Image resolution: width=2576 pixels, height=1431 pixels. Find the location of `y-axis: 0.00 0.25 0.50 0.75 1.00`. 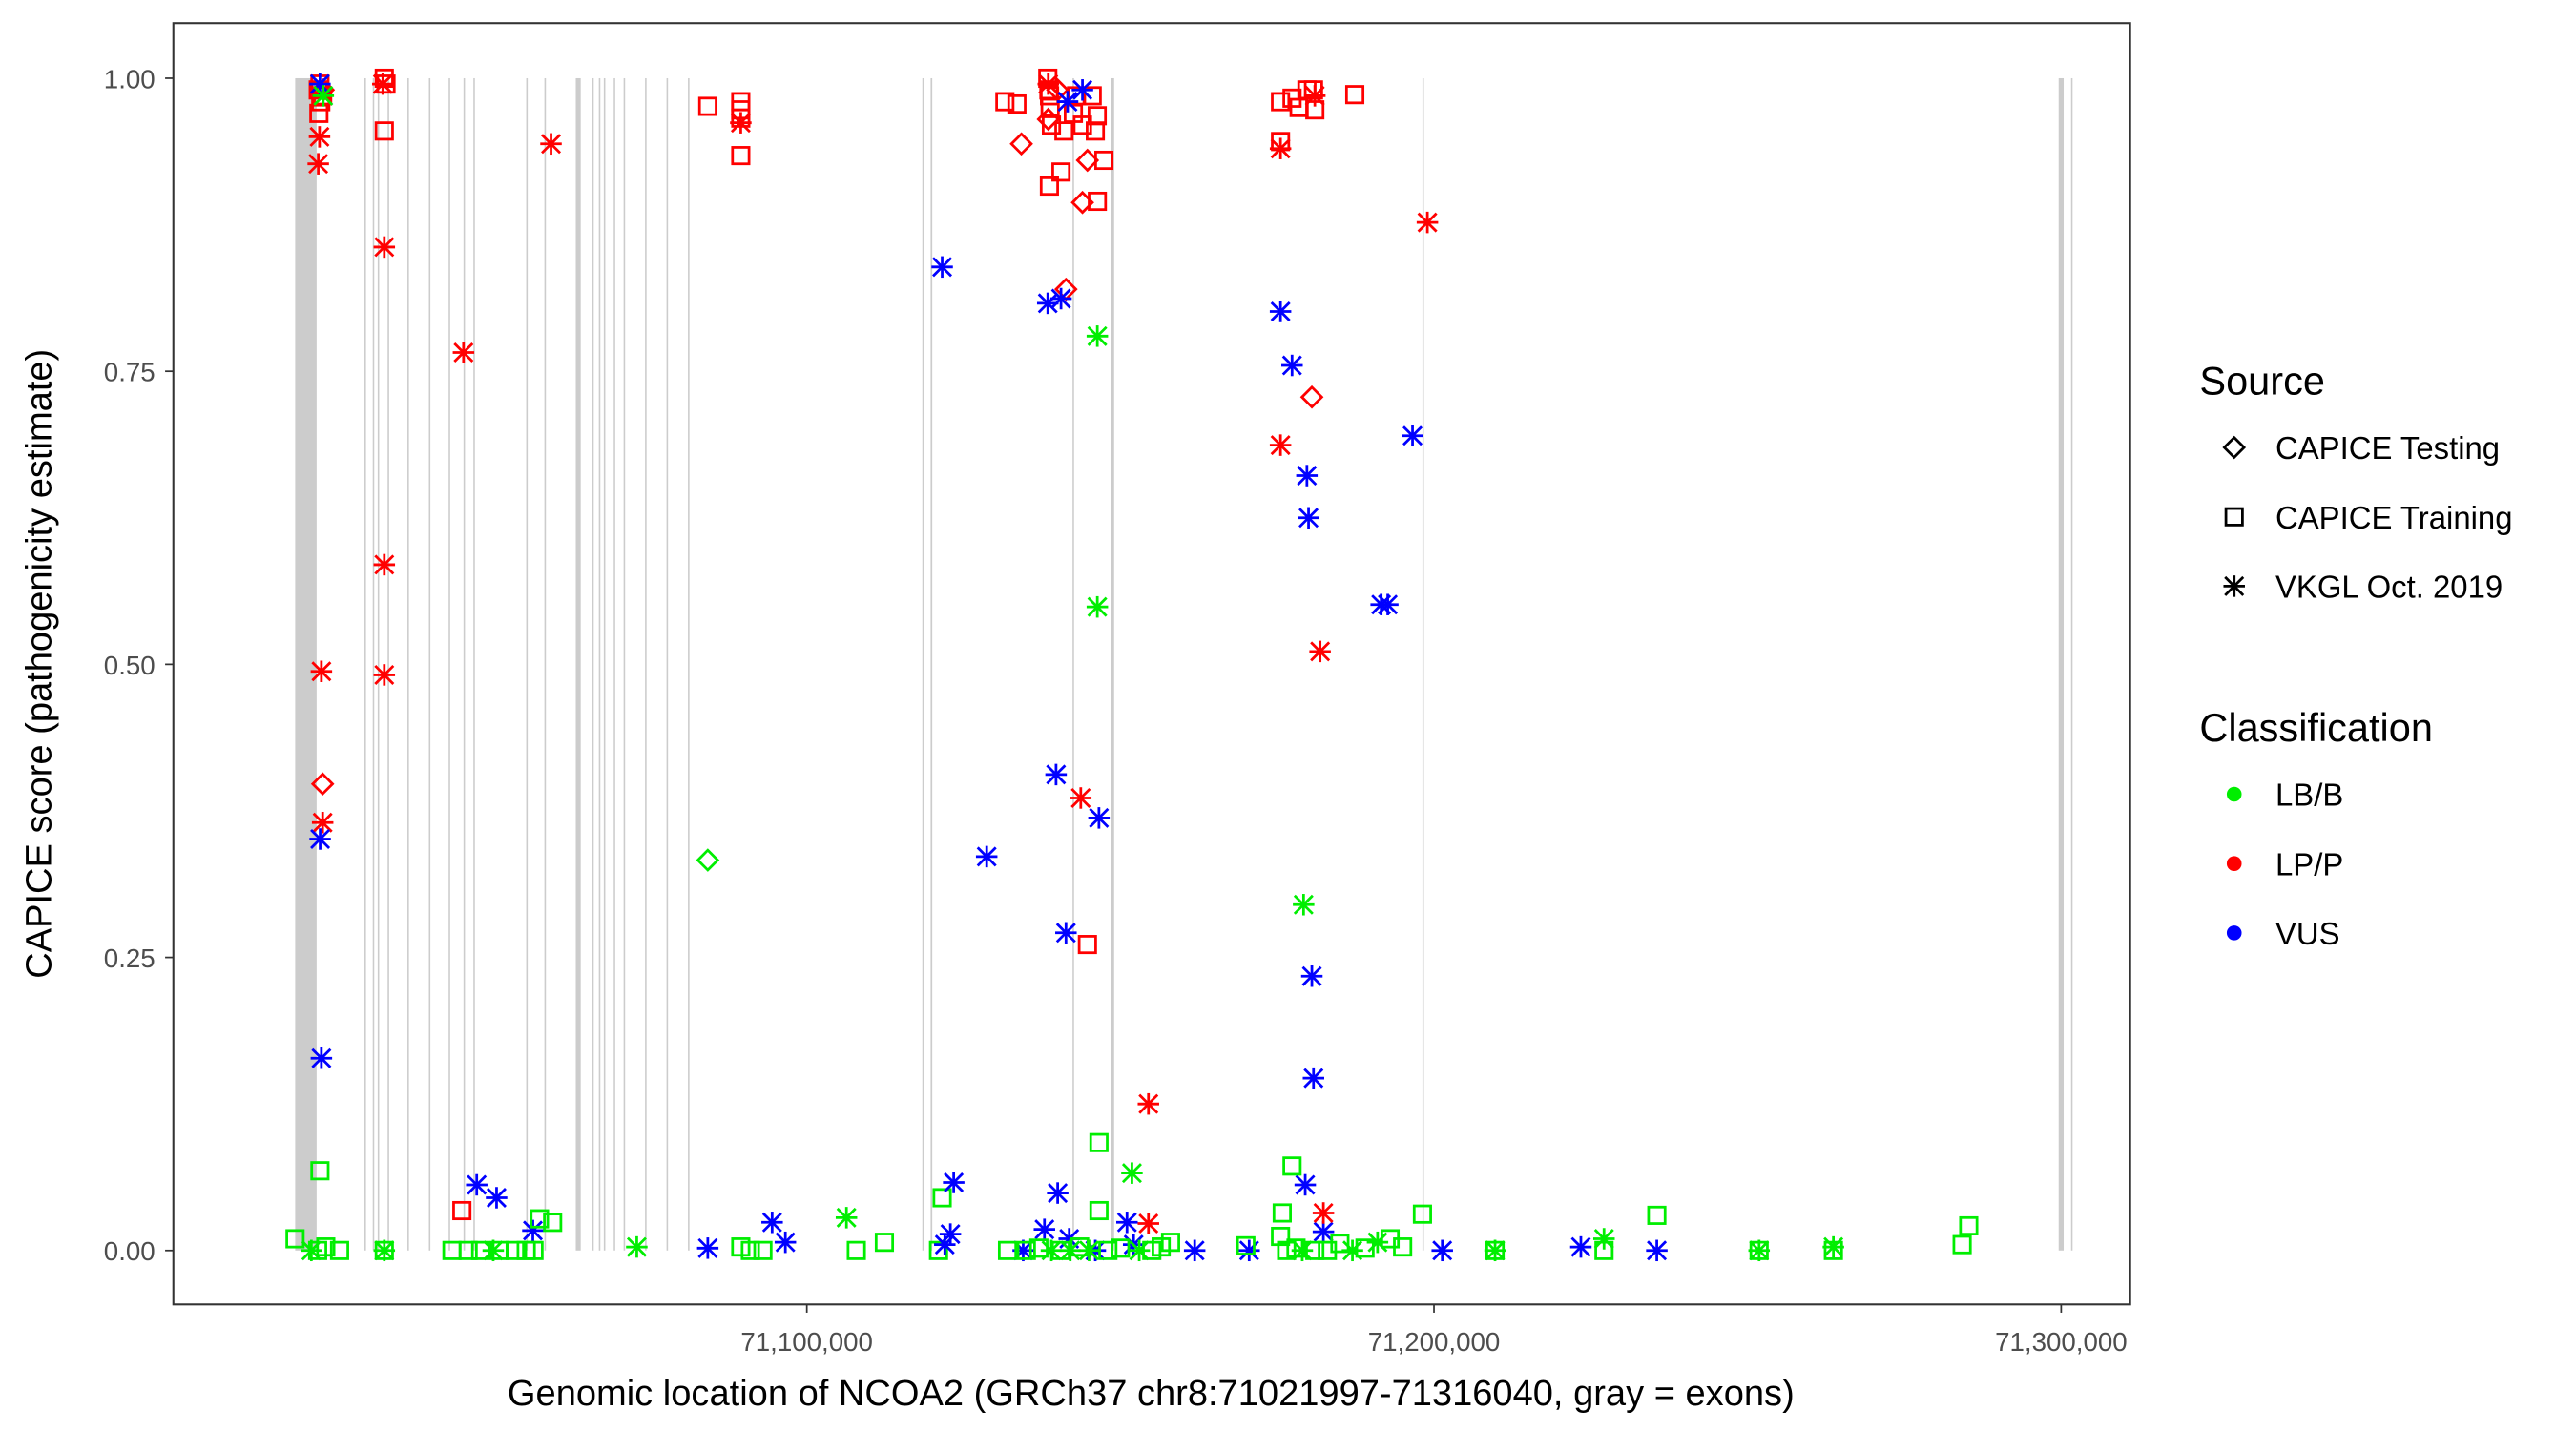

y-axis: 0.00 0.25 0.50 0.75 1.00 is located at coordinates (139, 665).